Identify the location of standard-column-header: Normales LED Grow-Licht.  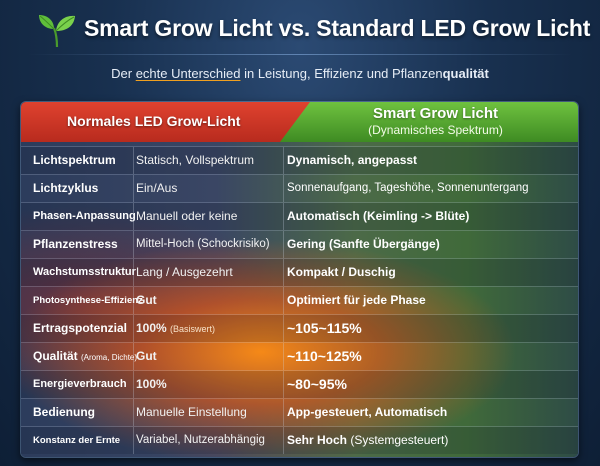
(154, 121).